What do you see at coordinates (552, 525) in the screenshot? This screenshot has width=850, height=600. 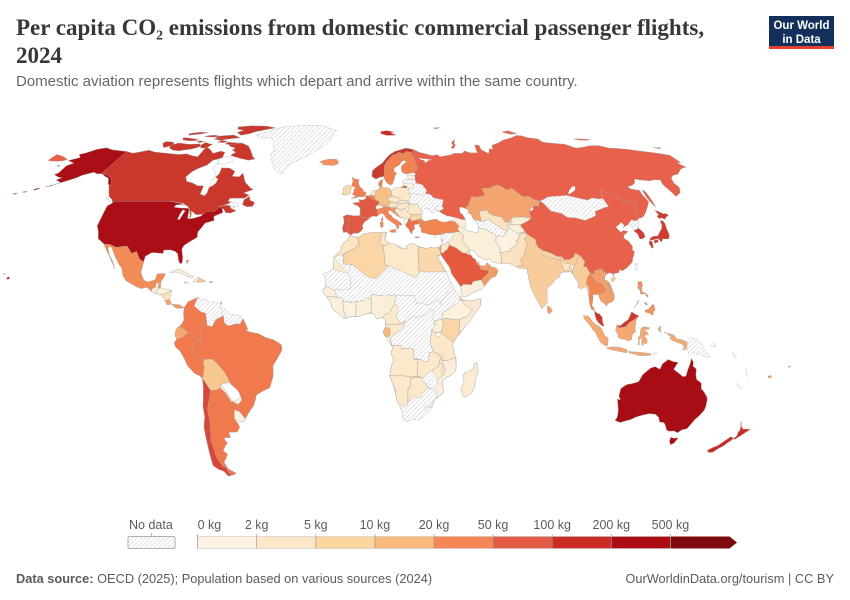 I see `svg-text: 100 kg` at bounding box center [552, 525].